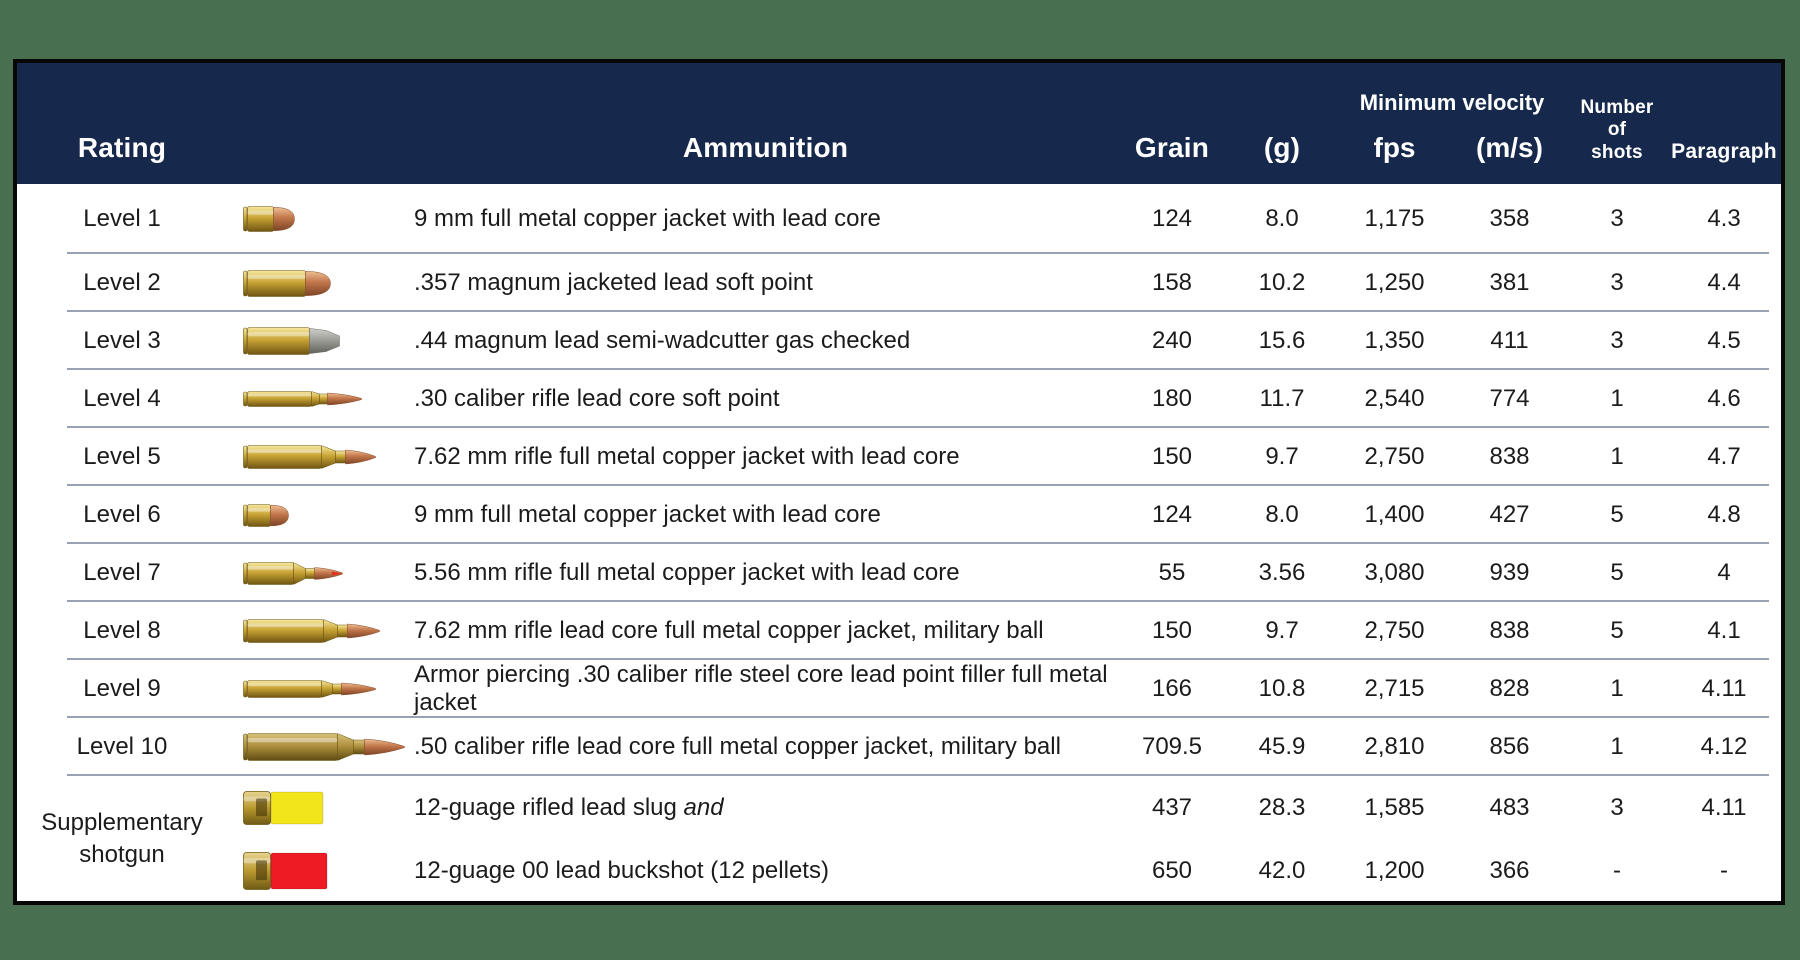 Image resolution: width=1800 pixels, height=960 pixels. I want to click on ms-value: 427, so click(1509, 514).